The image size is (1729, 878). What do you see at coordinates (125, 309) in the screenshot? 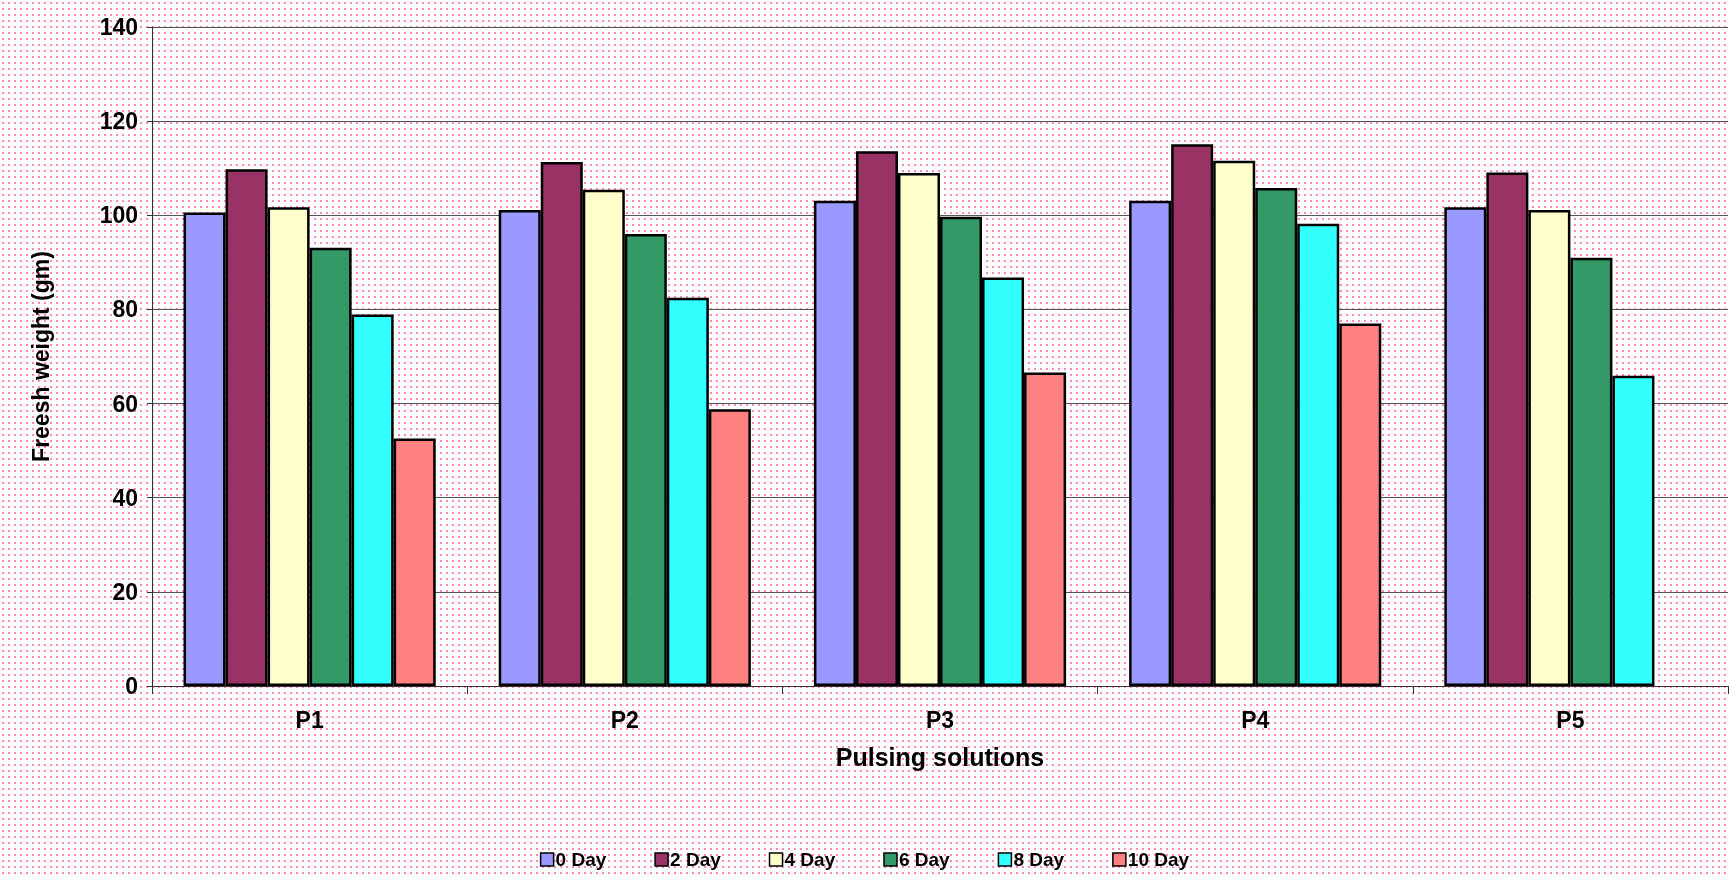
I see `y-tick-label: 80` at bounding box center [125, 309].